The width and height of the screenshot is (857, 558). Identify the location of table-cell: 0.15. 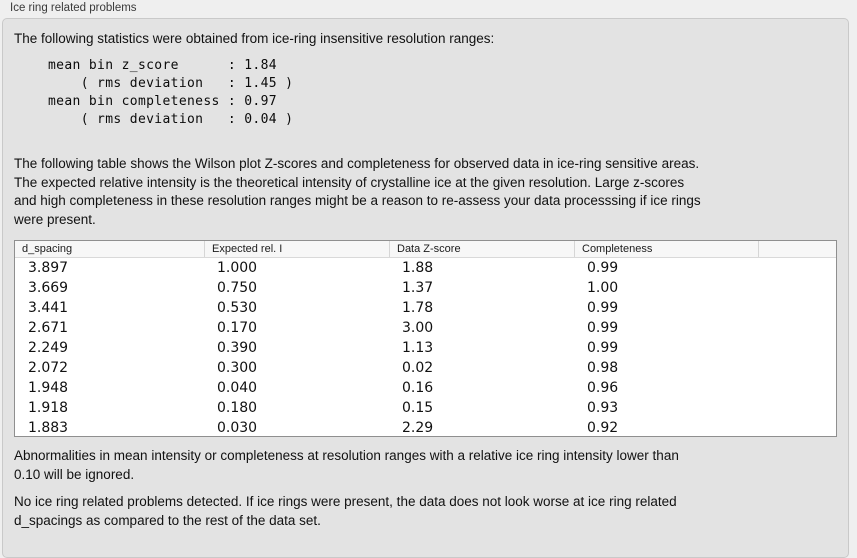
(418, 408).